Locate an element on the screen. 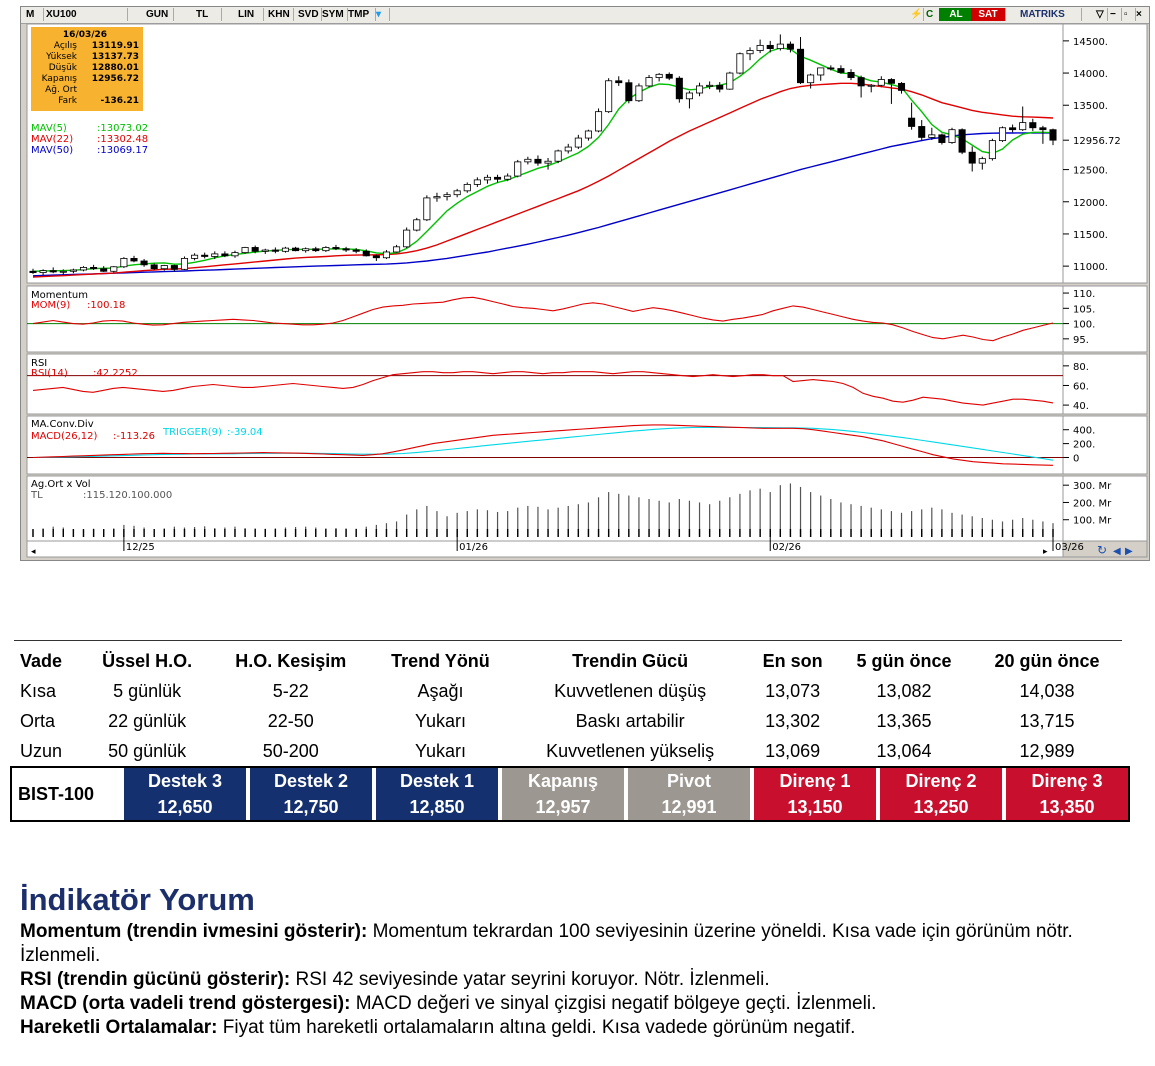 The image size is (1155, 1066). mom-tick-label: 95. is located at coordinates (1081, 340).